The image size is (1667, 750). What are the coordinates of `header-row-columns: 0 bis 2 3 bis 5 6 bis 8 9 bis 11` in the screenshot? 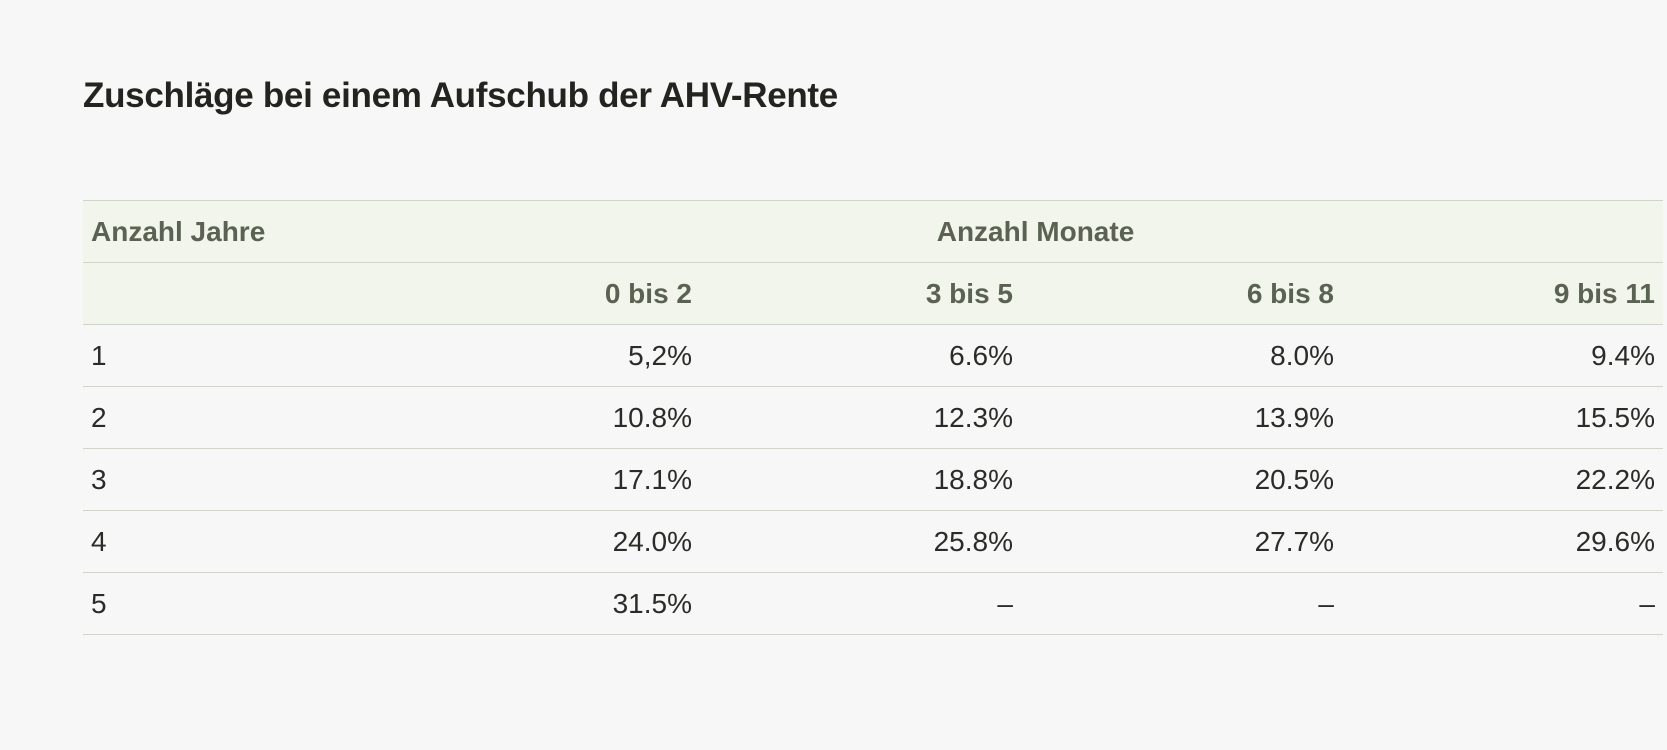 It's located at (873, 293).